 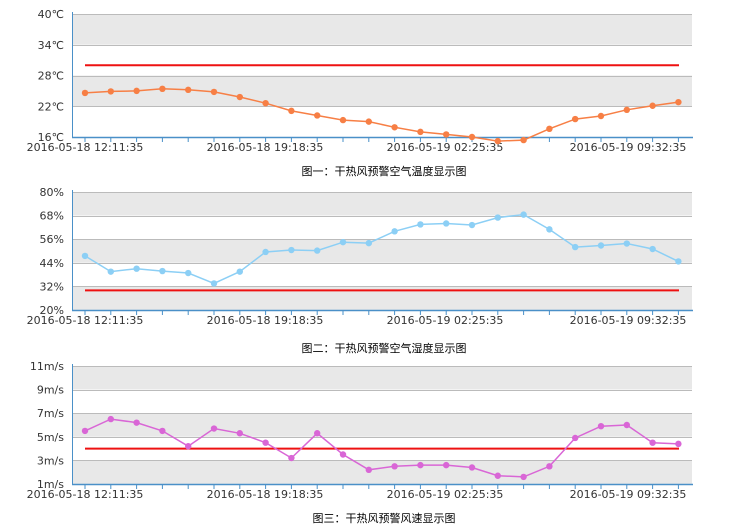 What do you see at coordinates (51, 137) in the screenshot?
I see `y-tick-label: 16℃` at bounding box center [51, 137].